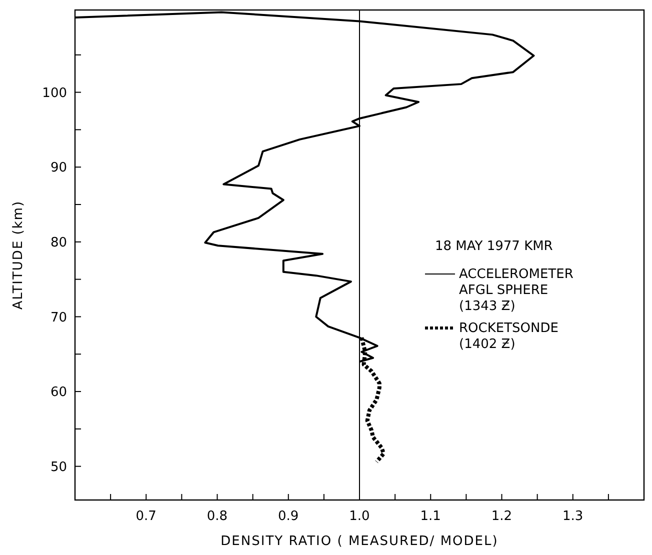  Describe the element at coordinates (58, 467) in the screenshot. I see `y-tick-label: 50` at that location.